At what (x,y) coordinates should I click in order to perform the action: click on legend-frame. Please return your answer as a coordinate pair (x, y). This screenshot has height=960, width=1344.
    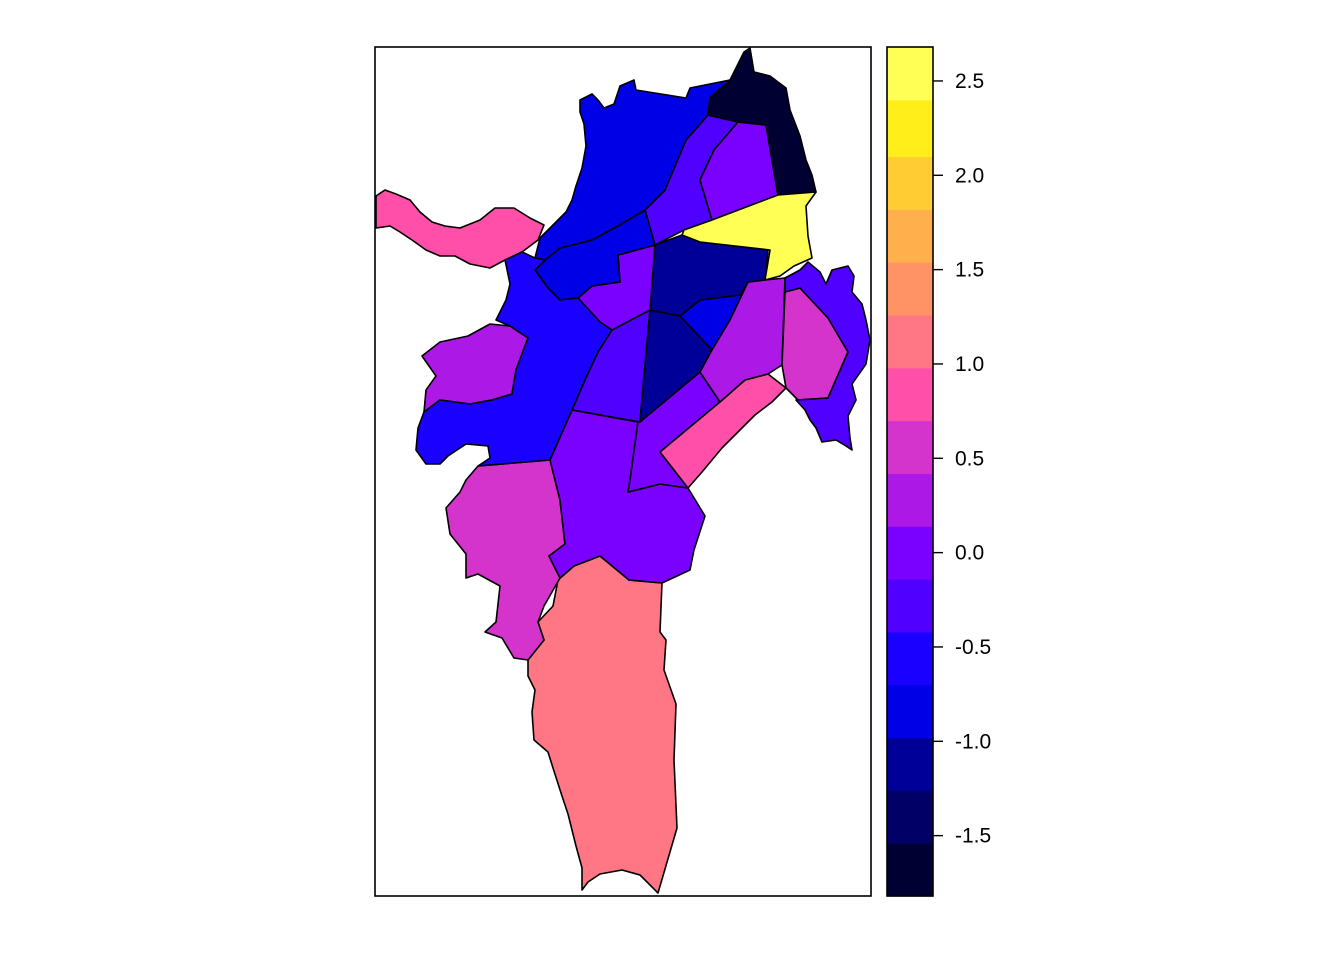
    Looking at the image, I should click on (910, 471).